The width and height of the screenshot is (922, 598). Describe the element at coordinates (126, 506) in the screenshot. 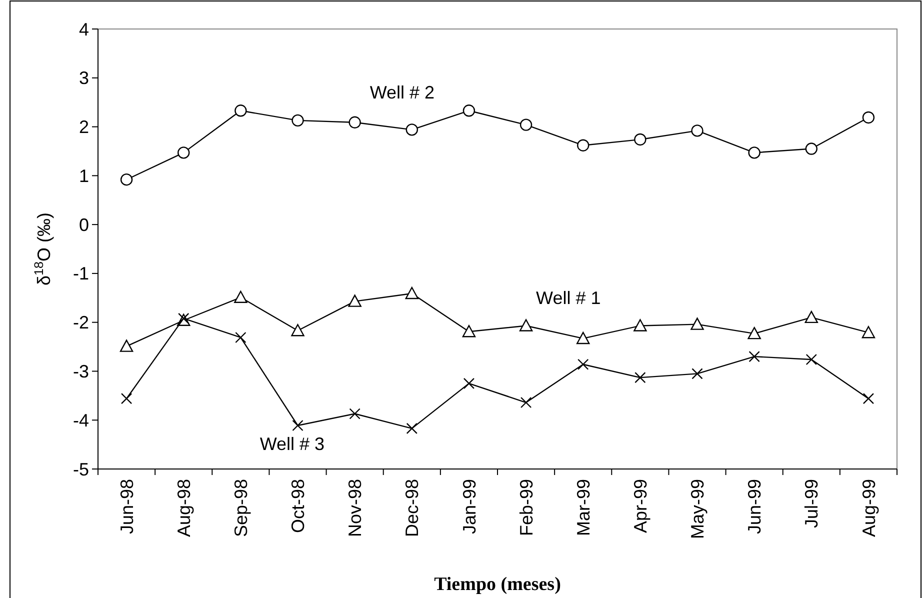

I see `x-tick-label: Jun-98` at that location.